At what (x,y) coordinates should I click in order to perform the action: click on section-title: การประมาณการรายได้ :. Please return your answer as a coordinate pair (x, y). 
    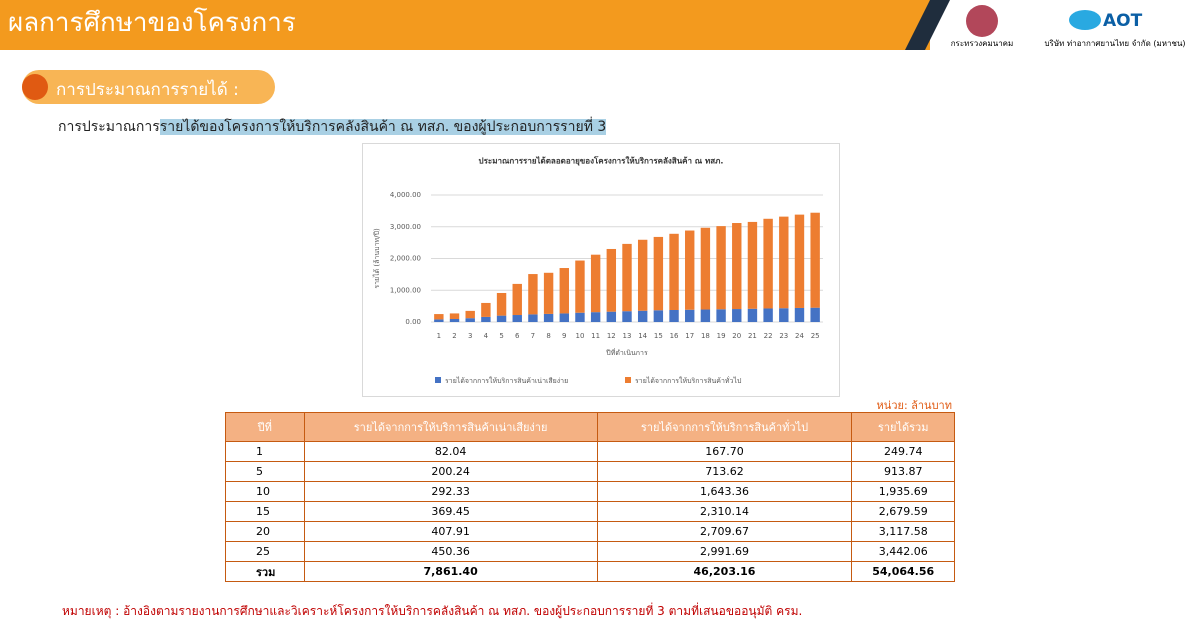
    Looking at the image, I should click on (147, 90).